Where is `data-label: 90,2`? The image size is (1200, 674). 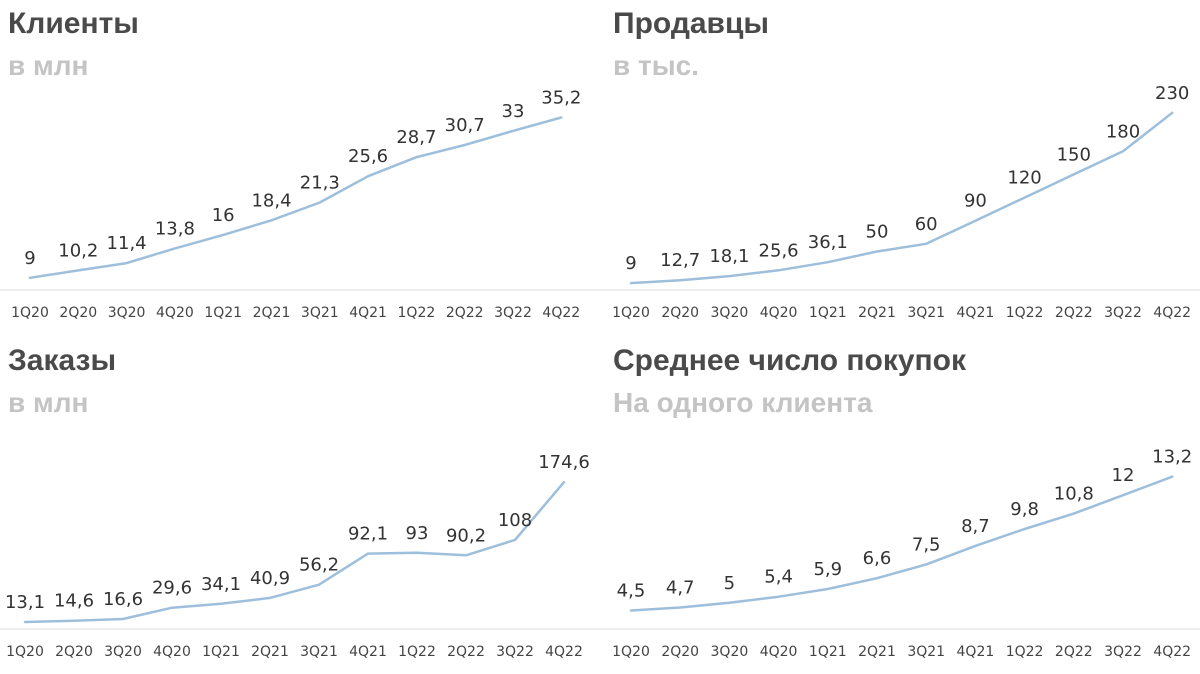
data-label: 90,2 is located at coordinates (466, 535).